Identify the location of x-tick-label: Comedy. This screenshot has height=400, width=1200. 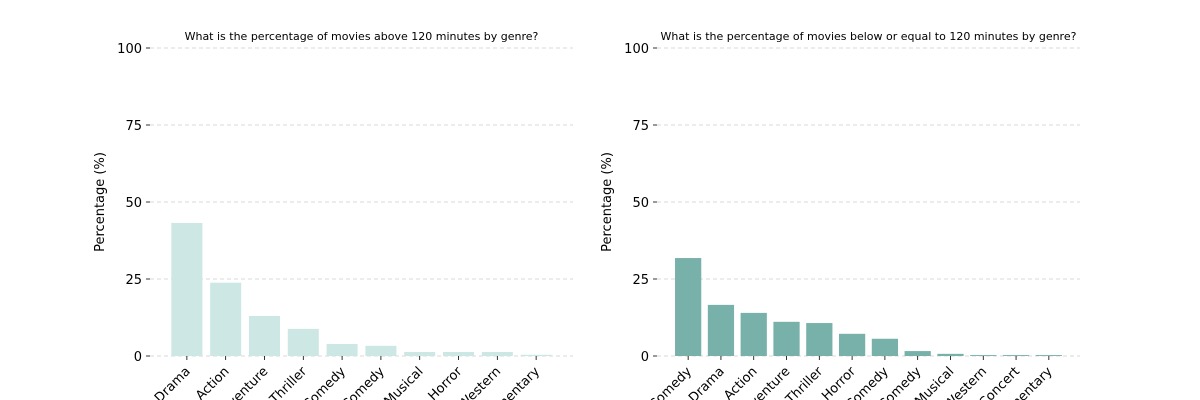
(324, 382).